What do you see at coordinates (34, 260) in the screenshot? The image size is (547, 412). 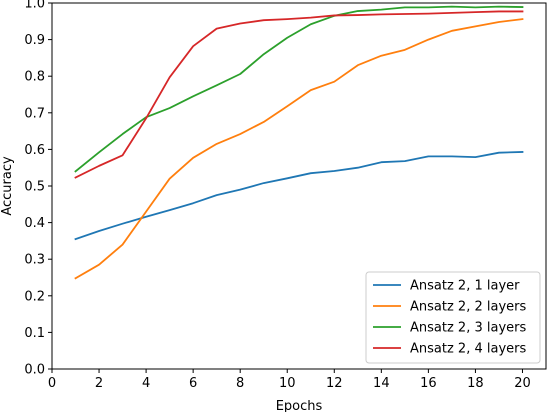 I see `y-tick-label: 0.3` at bounding box center [34, 260].